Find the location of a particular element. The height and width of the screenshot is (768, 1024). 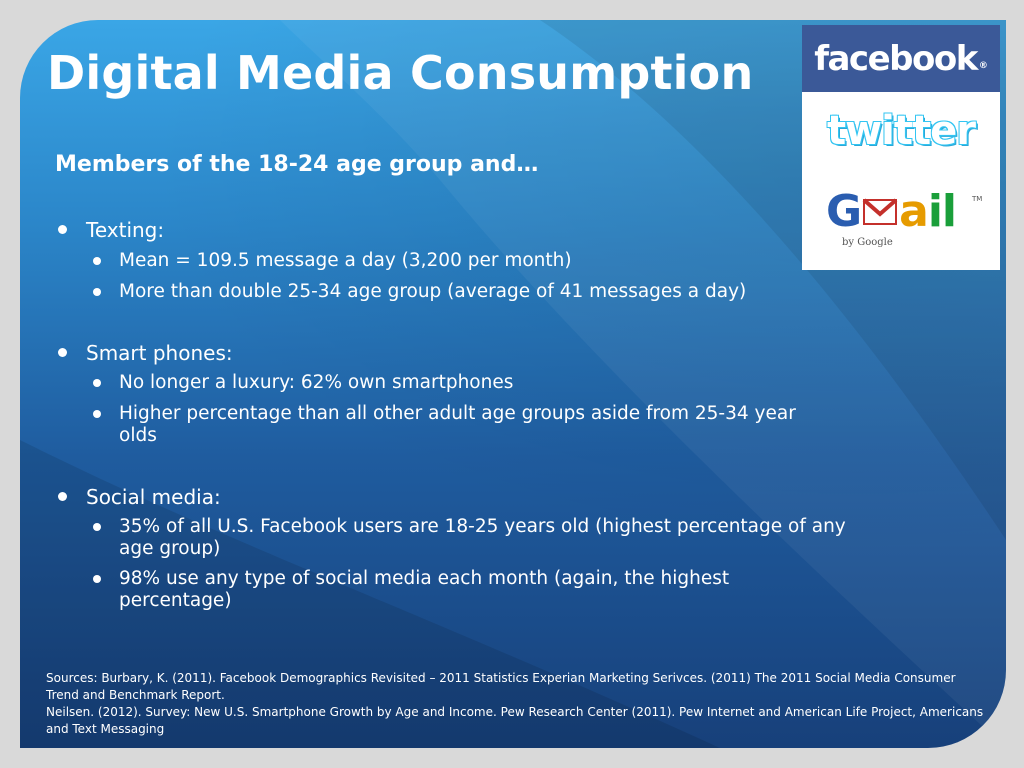

facebook-logo: facebook ® is located at coordinates (901, 58).